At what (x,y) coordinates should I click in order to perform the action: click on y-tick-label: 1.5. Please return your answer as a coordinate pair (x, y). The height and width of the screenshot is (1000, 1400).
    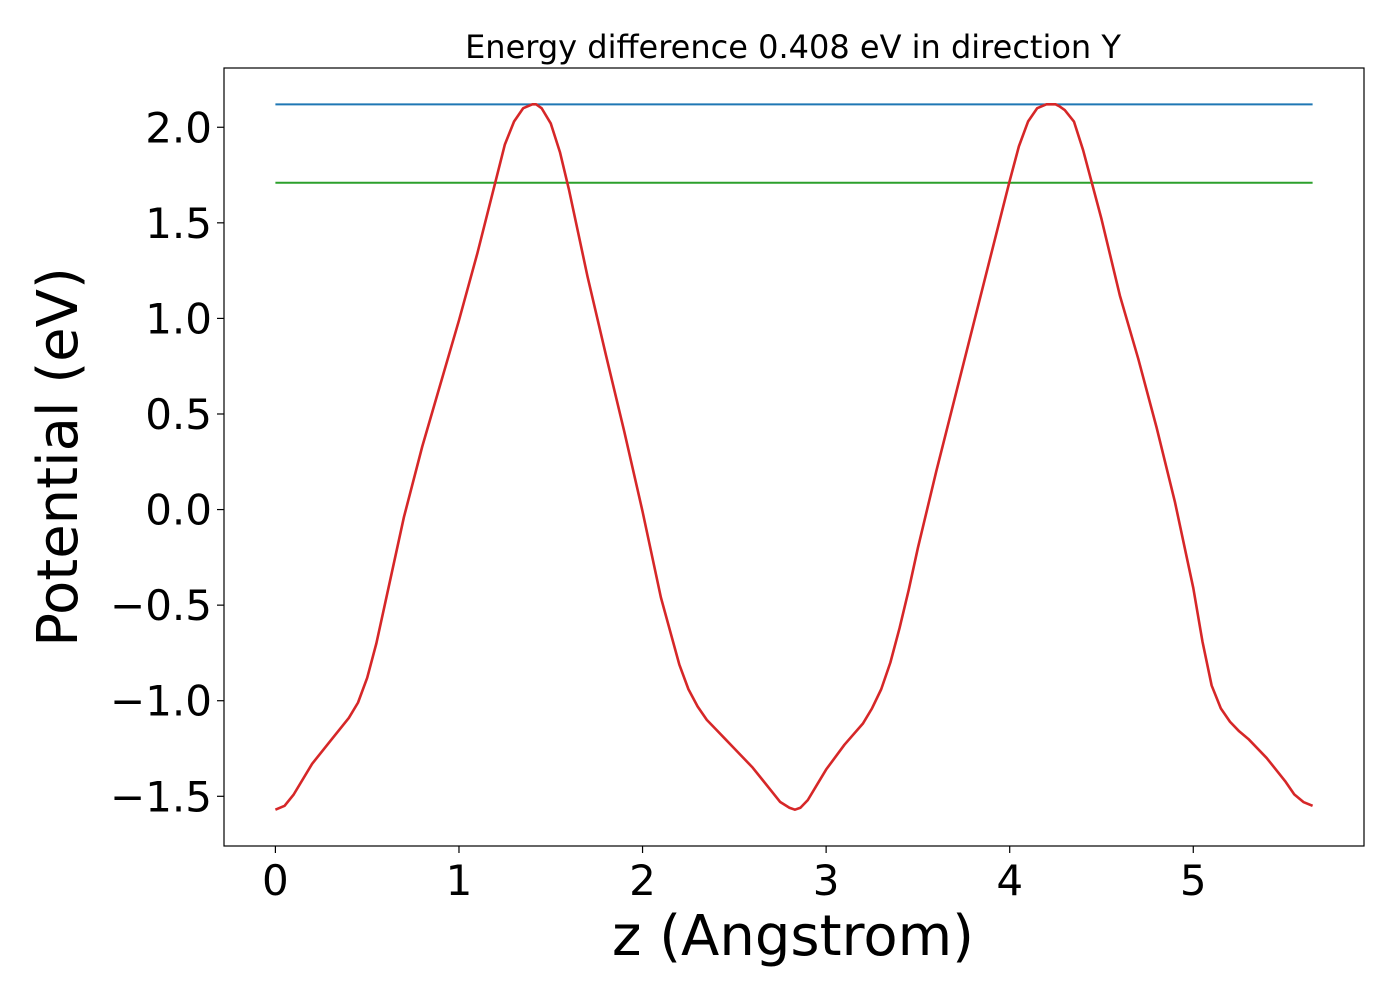
    Looking at the image, I should click on (178, 223).